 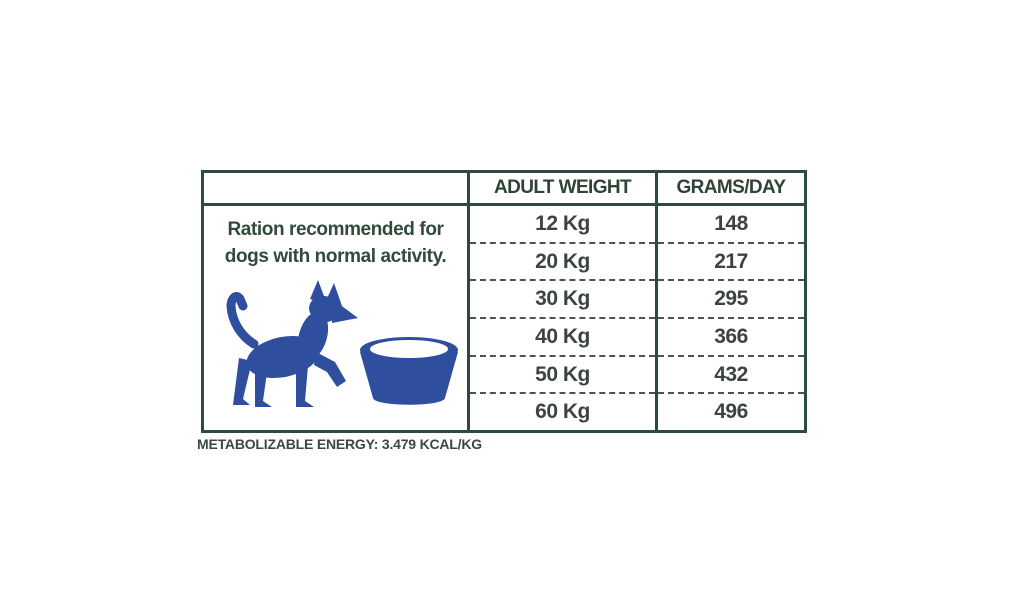 I want to click on weight-row: 50 Kg, so click(x=562, y=376).